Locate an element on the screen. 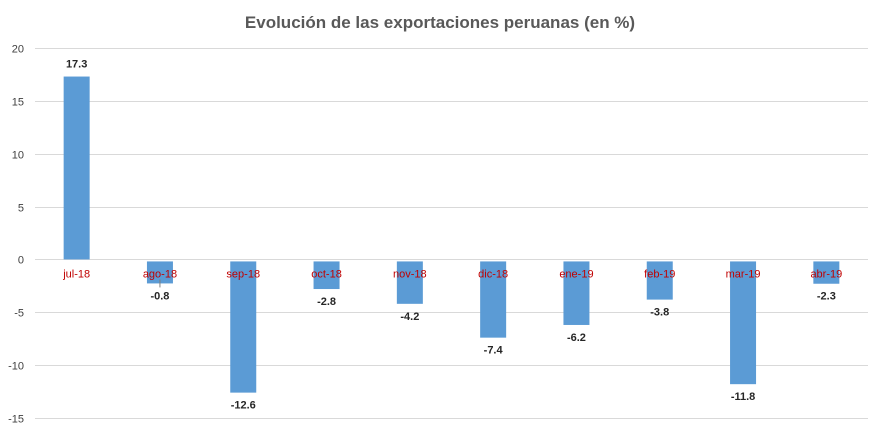  category-label-feb-19: feb-19 is located at coordinates (659, 274).